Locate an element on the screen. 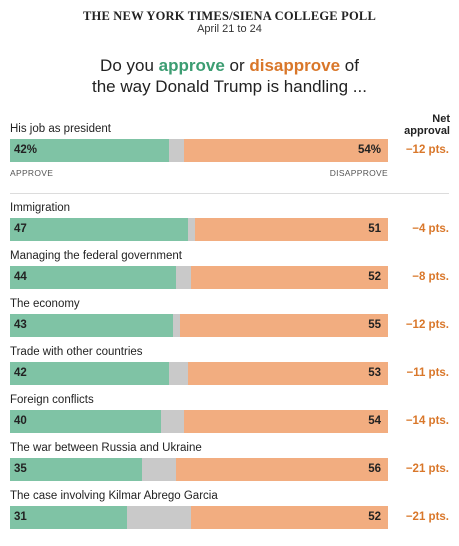  poll-date: April 21 to 24 is located at coordinates (229, 29).